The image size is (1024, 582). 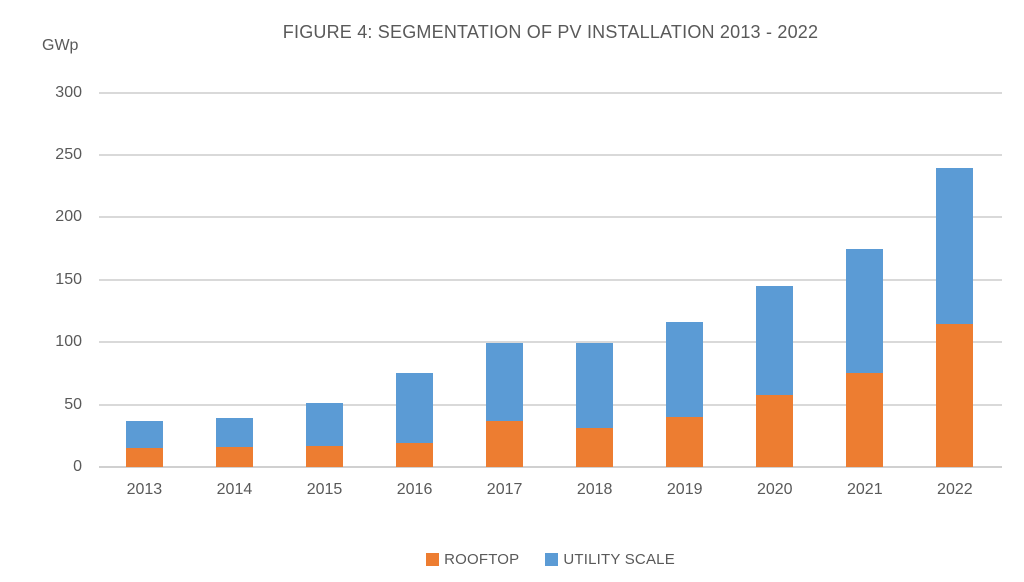 What do you see at coordinates (550, 467) in the screenshot?
I see `x-axis-line` at bounding box center [550, 467].